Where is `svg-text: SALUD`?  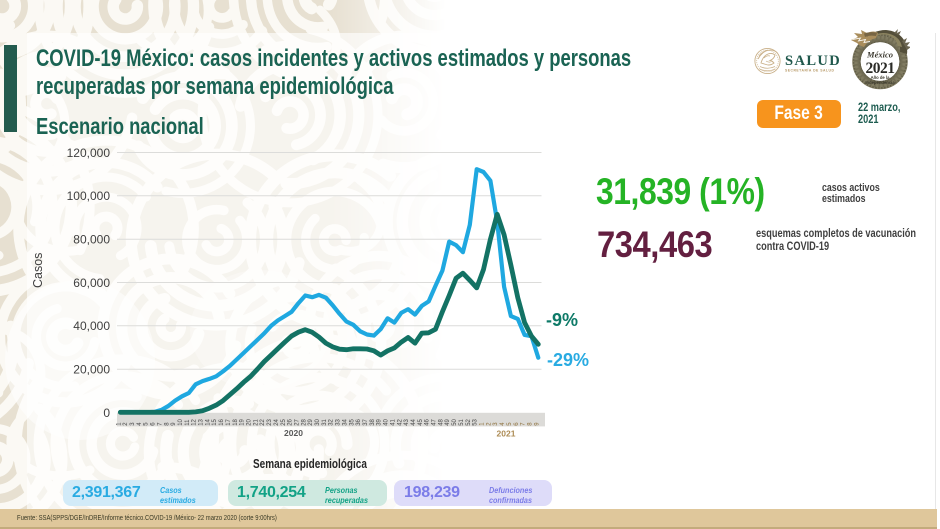
svg-text: SALUD is located at coordinates (813, 61).